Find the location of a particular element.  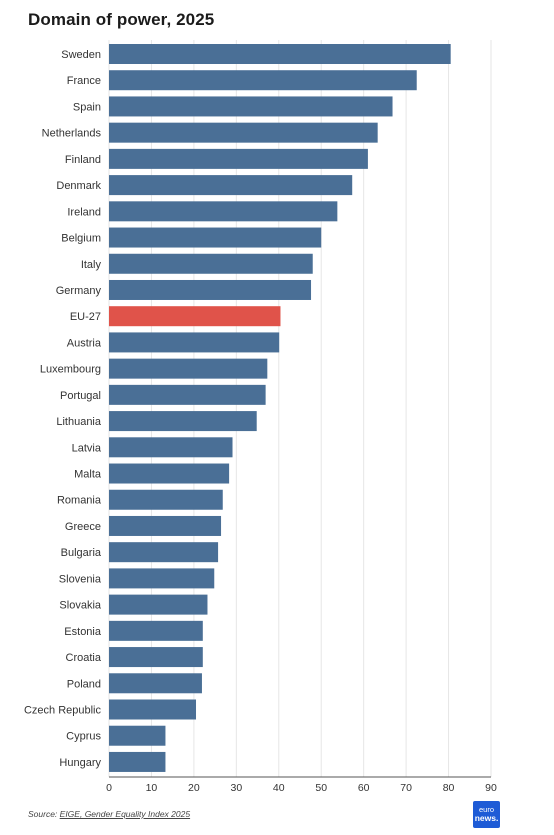

logo-line-2: news. is located at coordinates (486, 818).